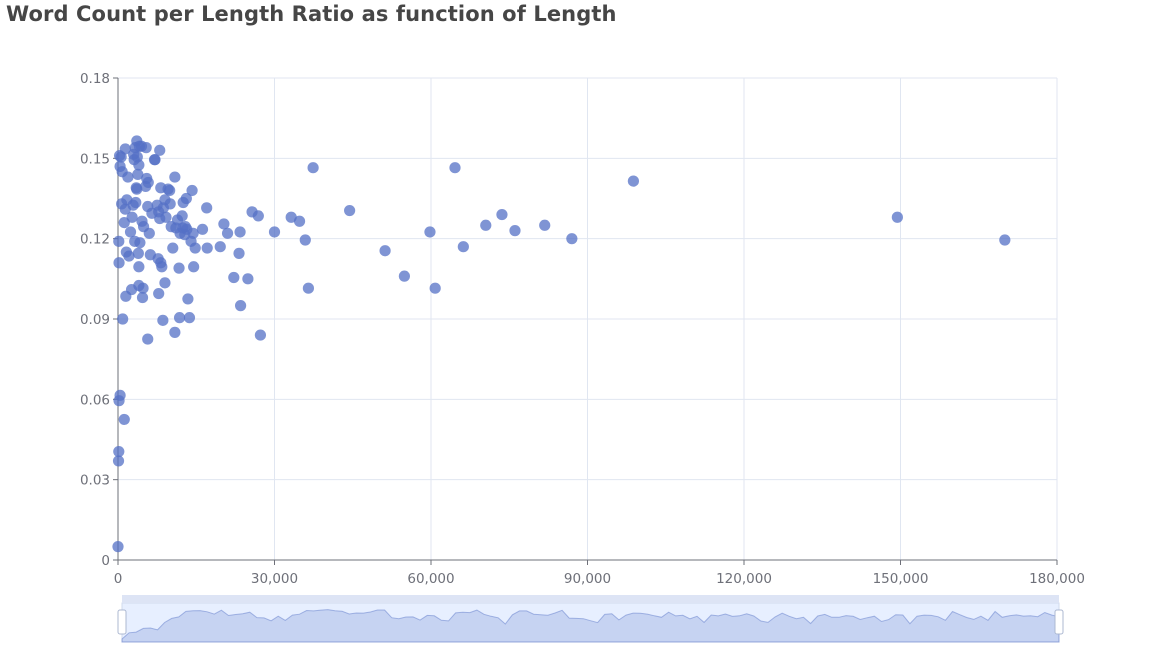  What do you see at coordinates (590, 599) in the screenshot?
I see `data-zoom-move-bar` at bounding box center [590, 599].